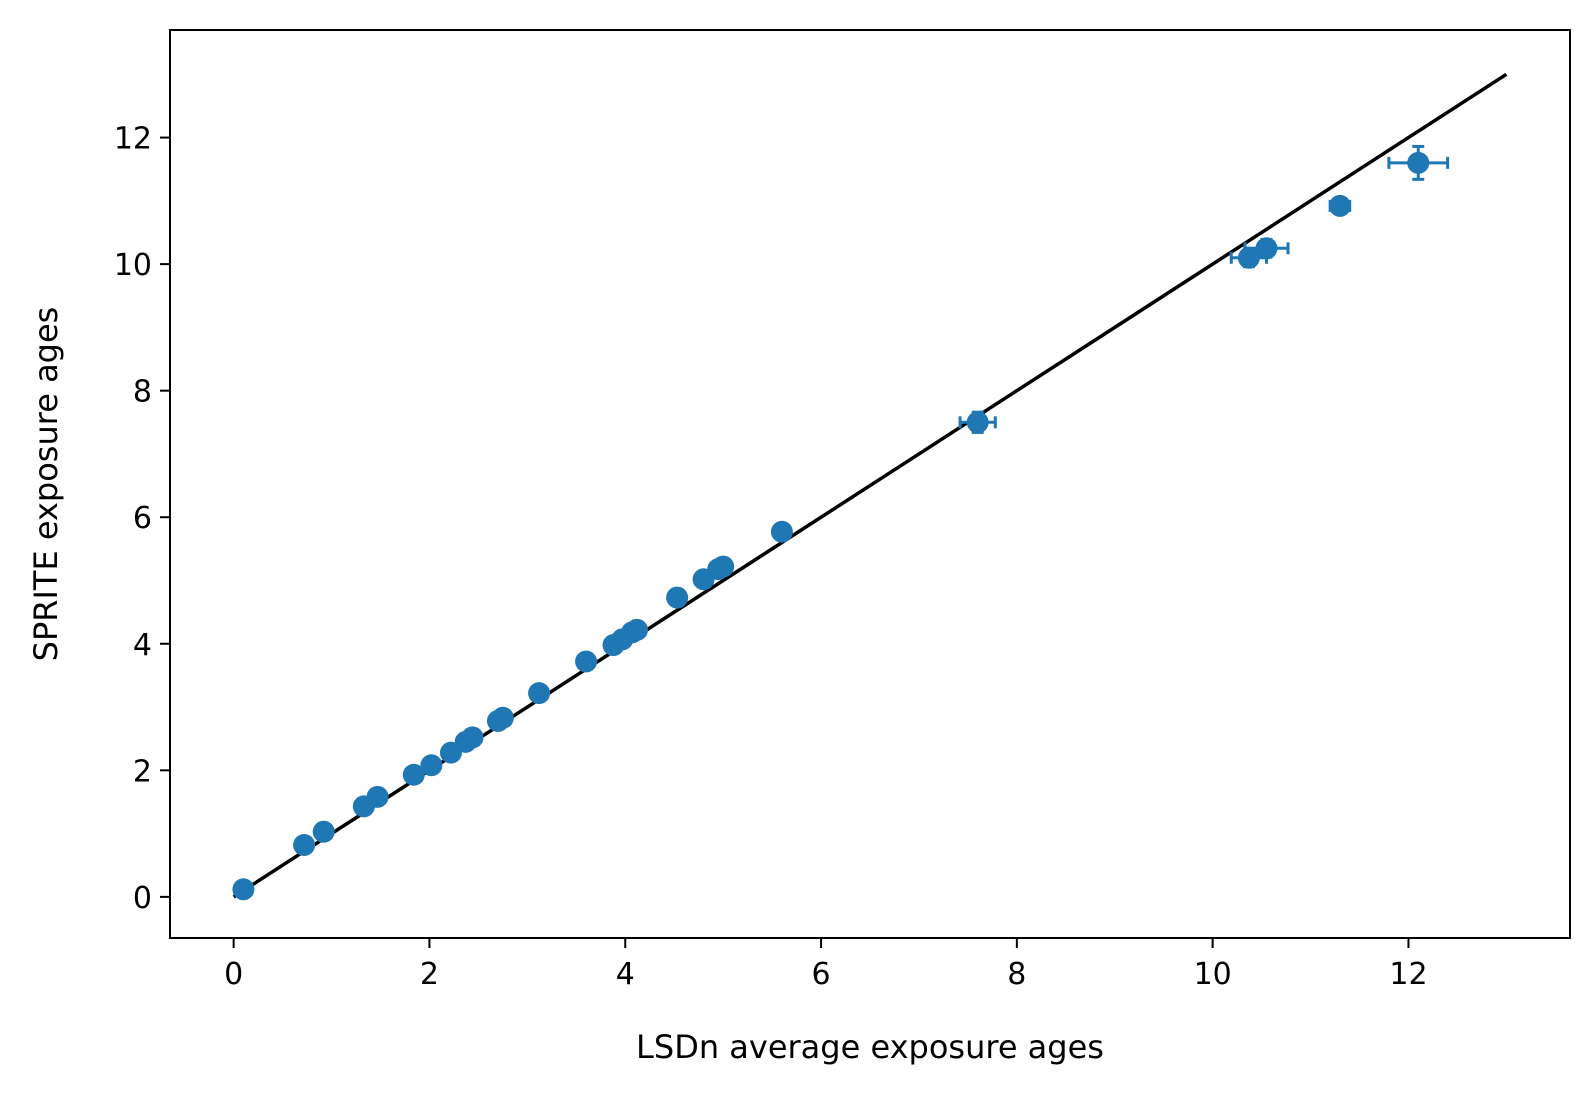  What do you see at coordinates (429, 974) in the screenshot?
I see `x-tick-label: 2` at bounding box center [429, 974].